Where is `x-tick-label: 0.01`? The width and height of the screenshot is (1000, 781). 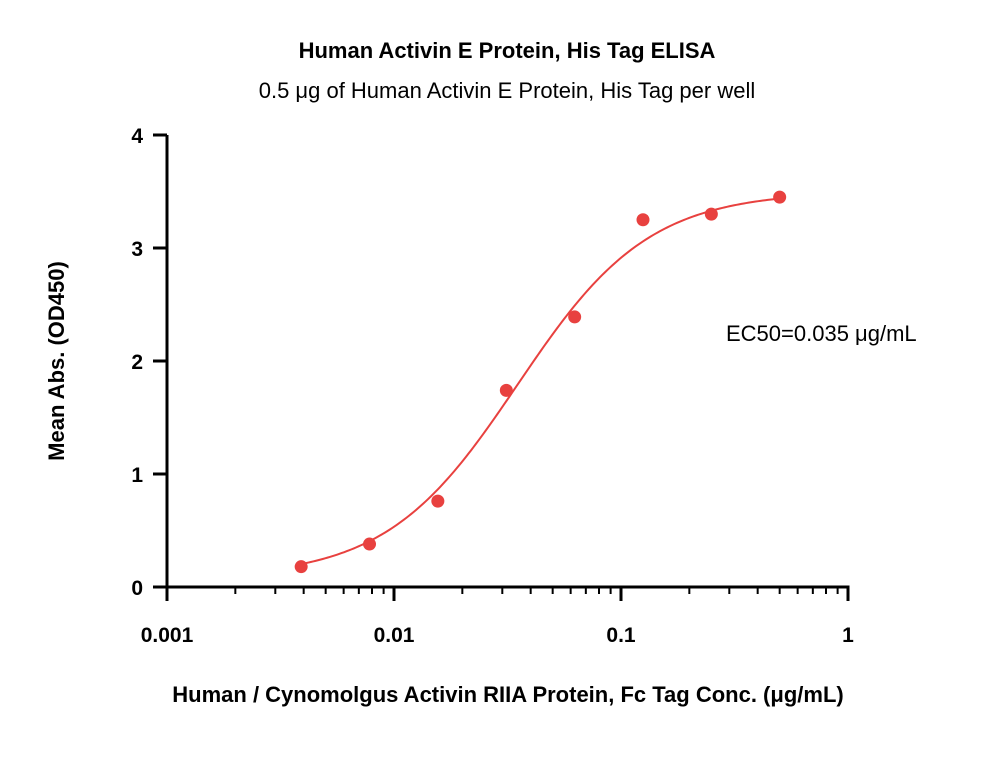
x-tick-label: 0.01 is located at coordinates (394, 635).